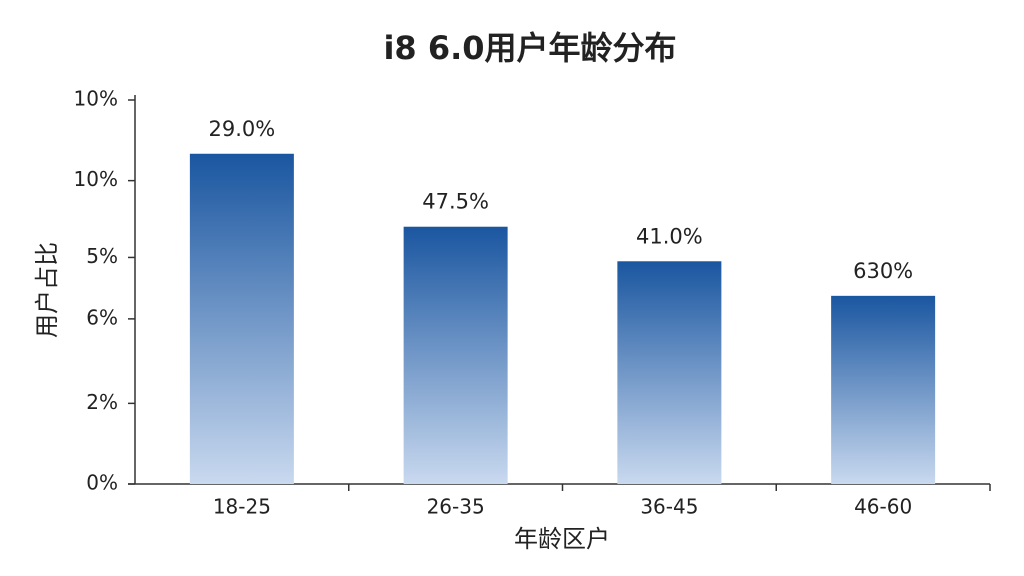 Image resolution: width=1024 pixels, height=576 pixels. Describe the element at coordinates (102, 317) in the screenshot. I see `y-tick-label: 6%` at that location.